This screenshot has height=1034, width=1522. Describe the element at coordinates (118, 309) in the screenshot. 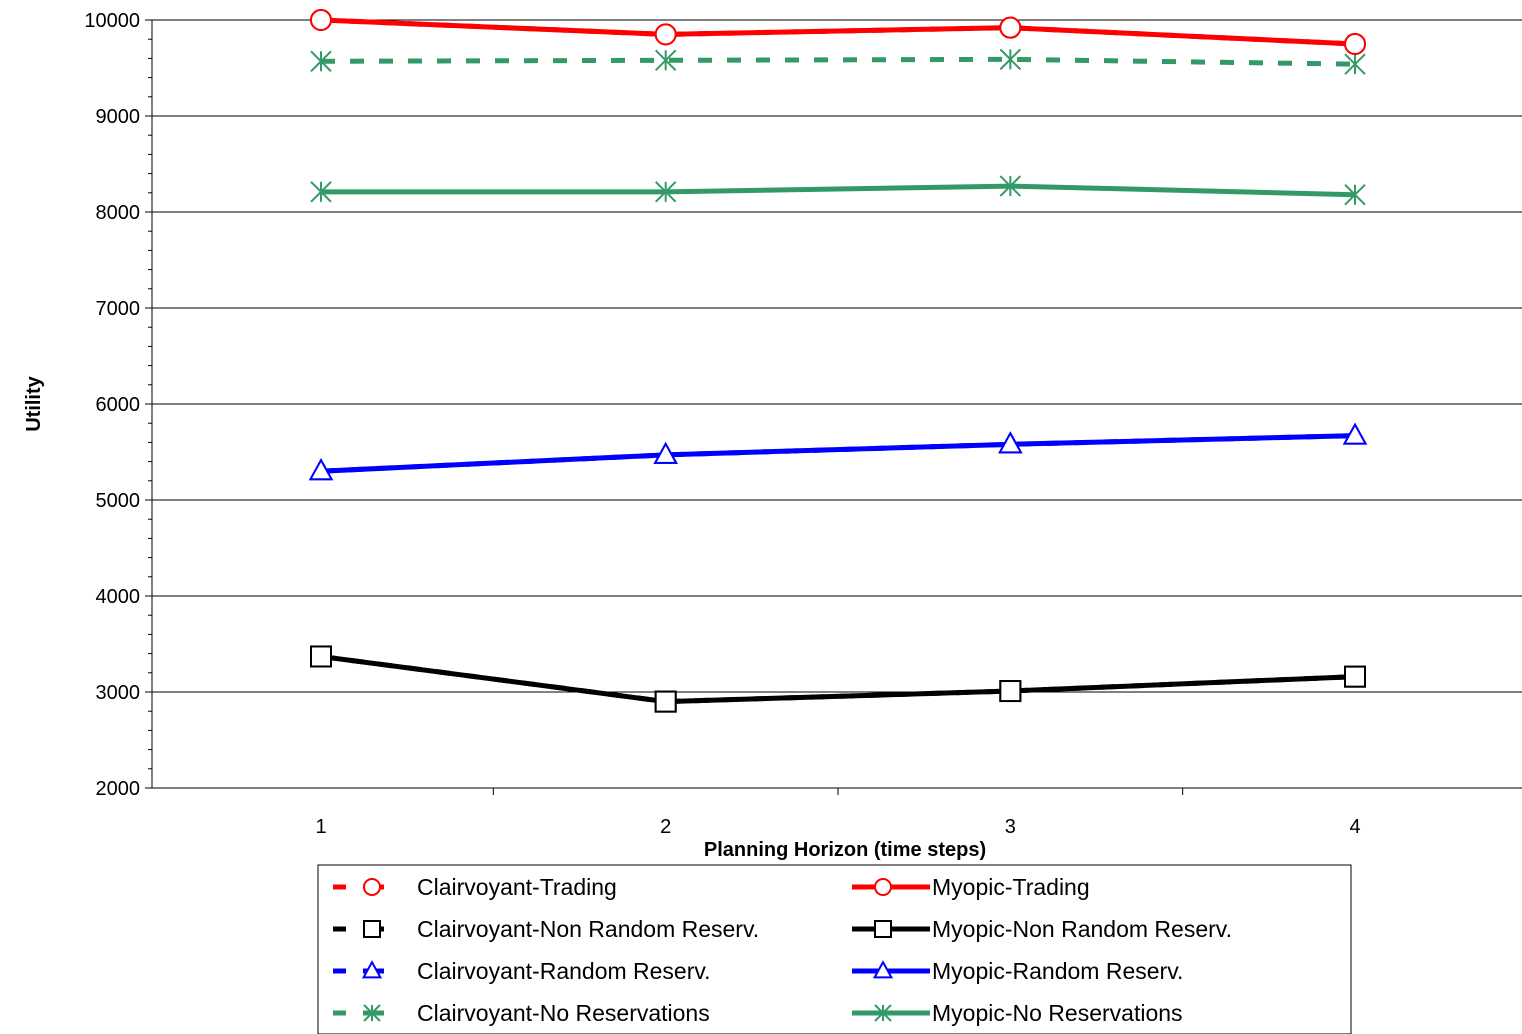

I see `y-tick-label: 7000` at that location.